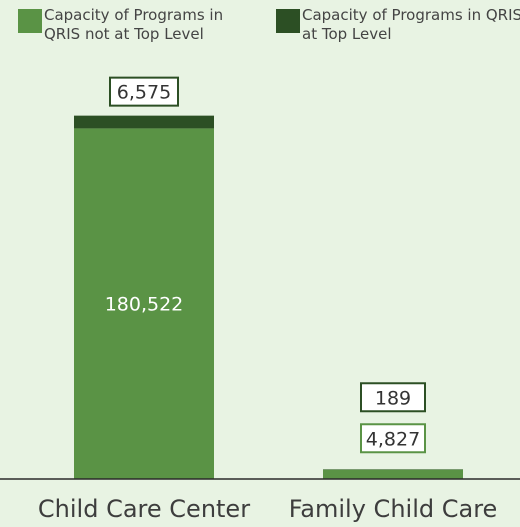  What do you see at coordinates (30, 21) in the screenshot?
I see `legend-swatch-not-top-level` at bounding box center [30, 21].